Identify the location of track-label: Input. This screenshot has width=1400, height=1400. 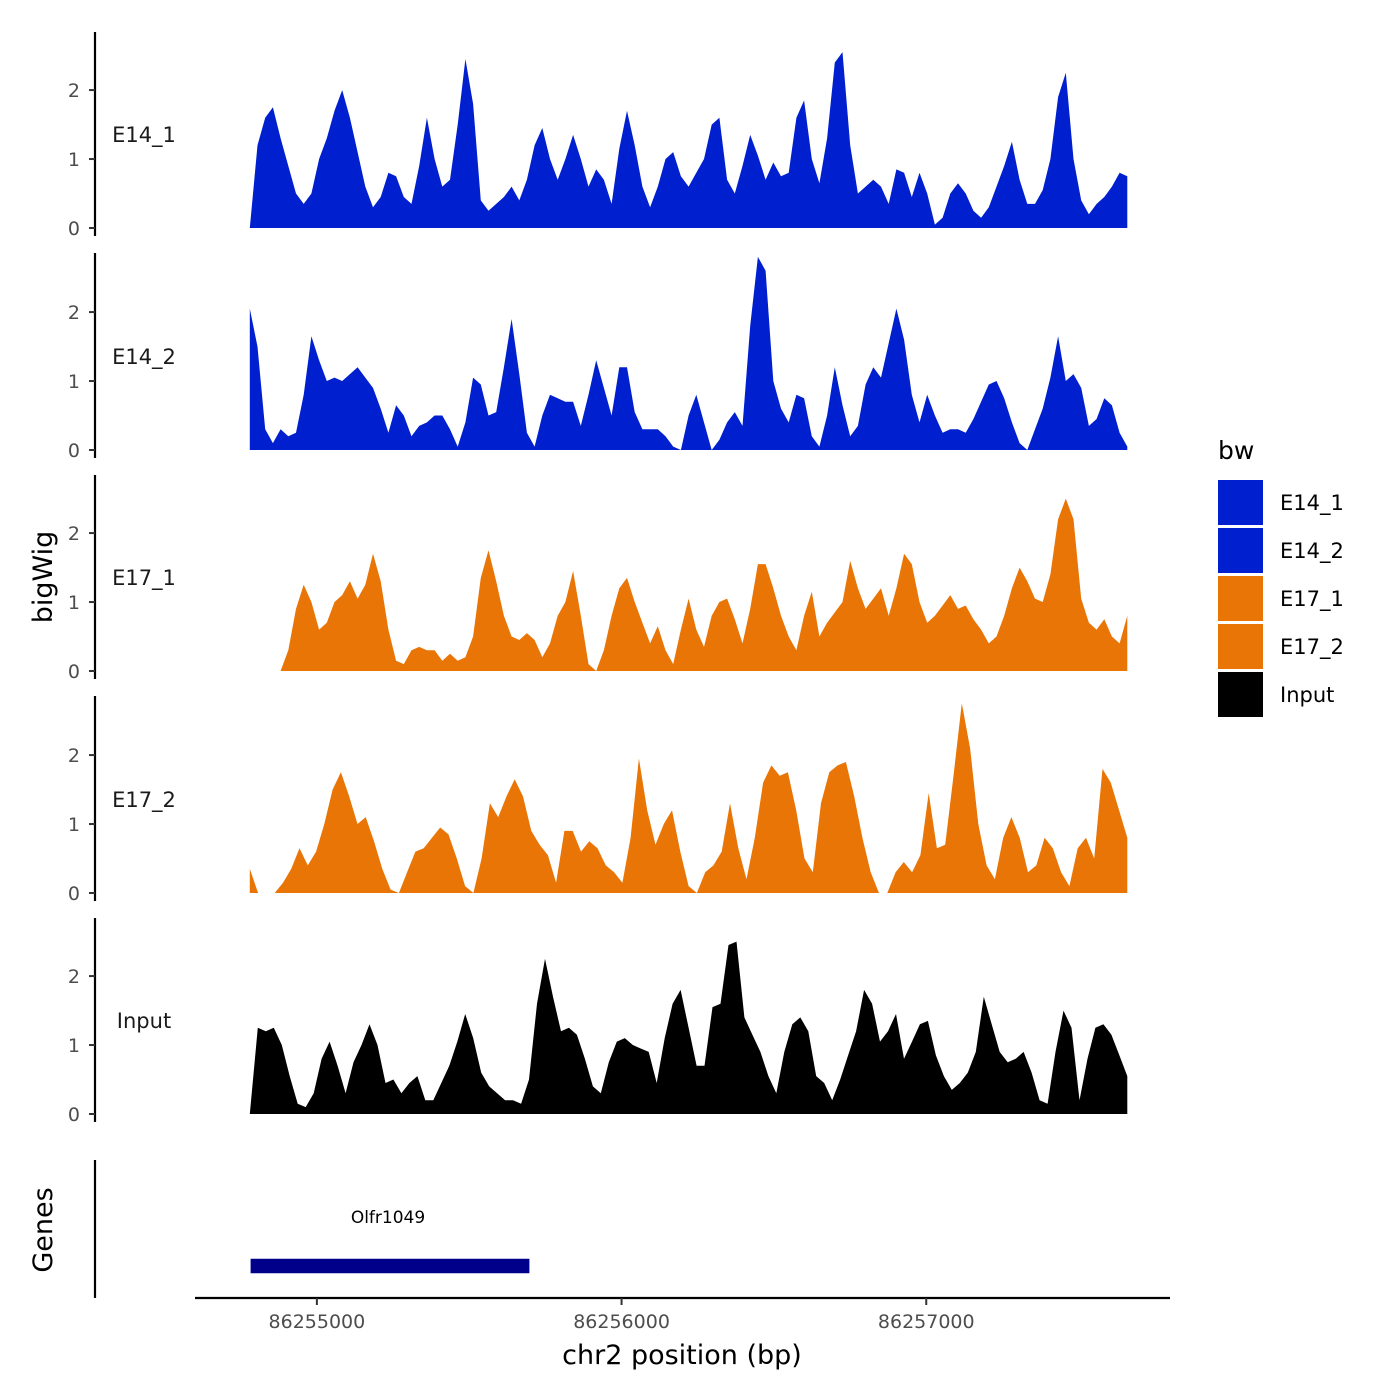
(144, 1021).